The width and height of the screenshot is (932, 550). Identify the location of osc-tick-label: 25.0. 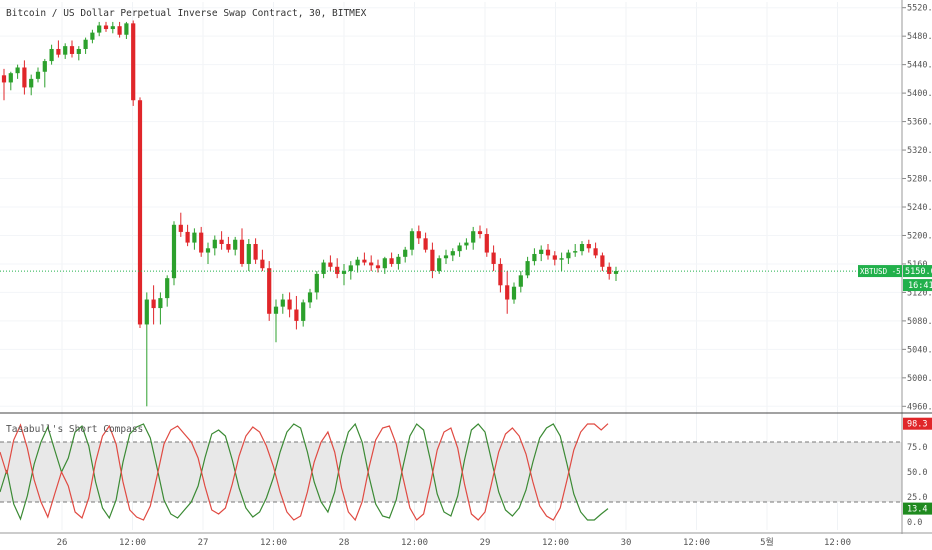
(917, 498).